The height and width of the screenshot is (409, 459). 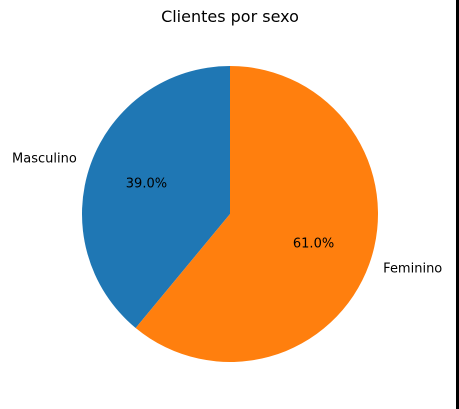 What do you see at coordinates (313, 244) in the screenshot?
I see `pie-percent-label: 61.0%` at bounding box center [313, 244].